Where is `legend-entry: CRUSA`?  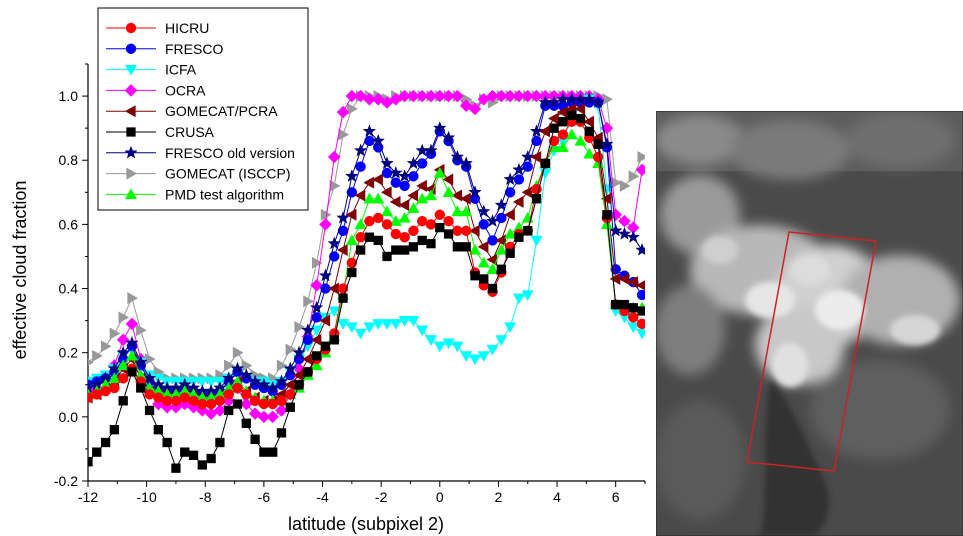
legend-entry: CRUSA is located at coordinates (160, 132).